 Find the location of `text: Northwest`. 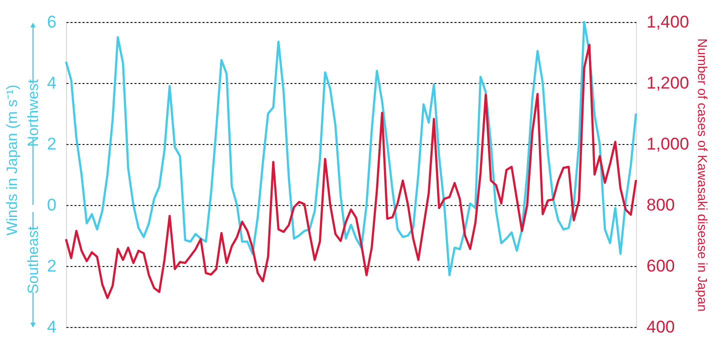

text: Northwest is located at coordinates (33, 112).